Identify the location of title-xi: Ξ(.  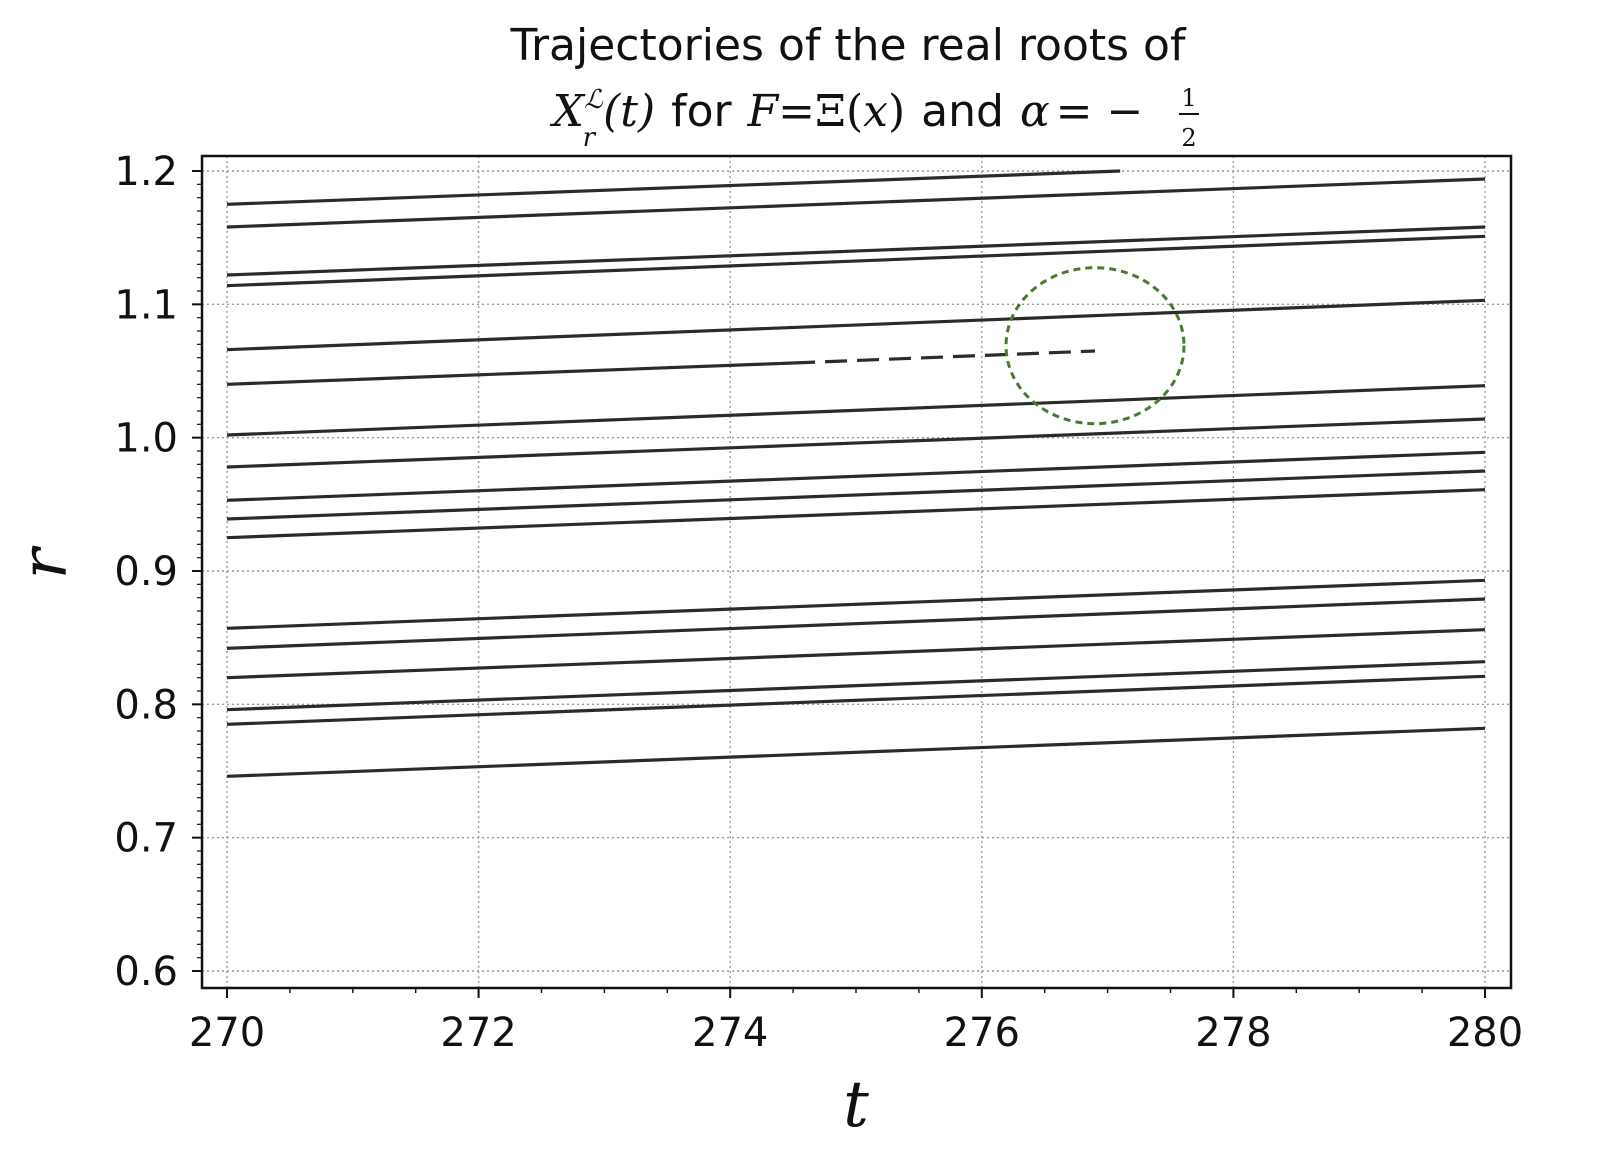
(839, 111).